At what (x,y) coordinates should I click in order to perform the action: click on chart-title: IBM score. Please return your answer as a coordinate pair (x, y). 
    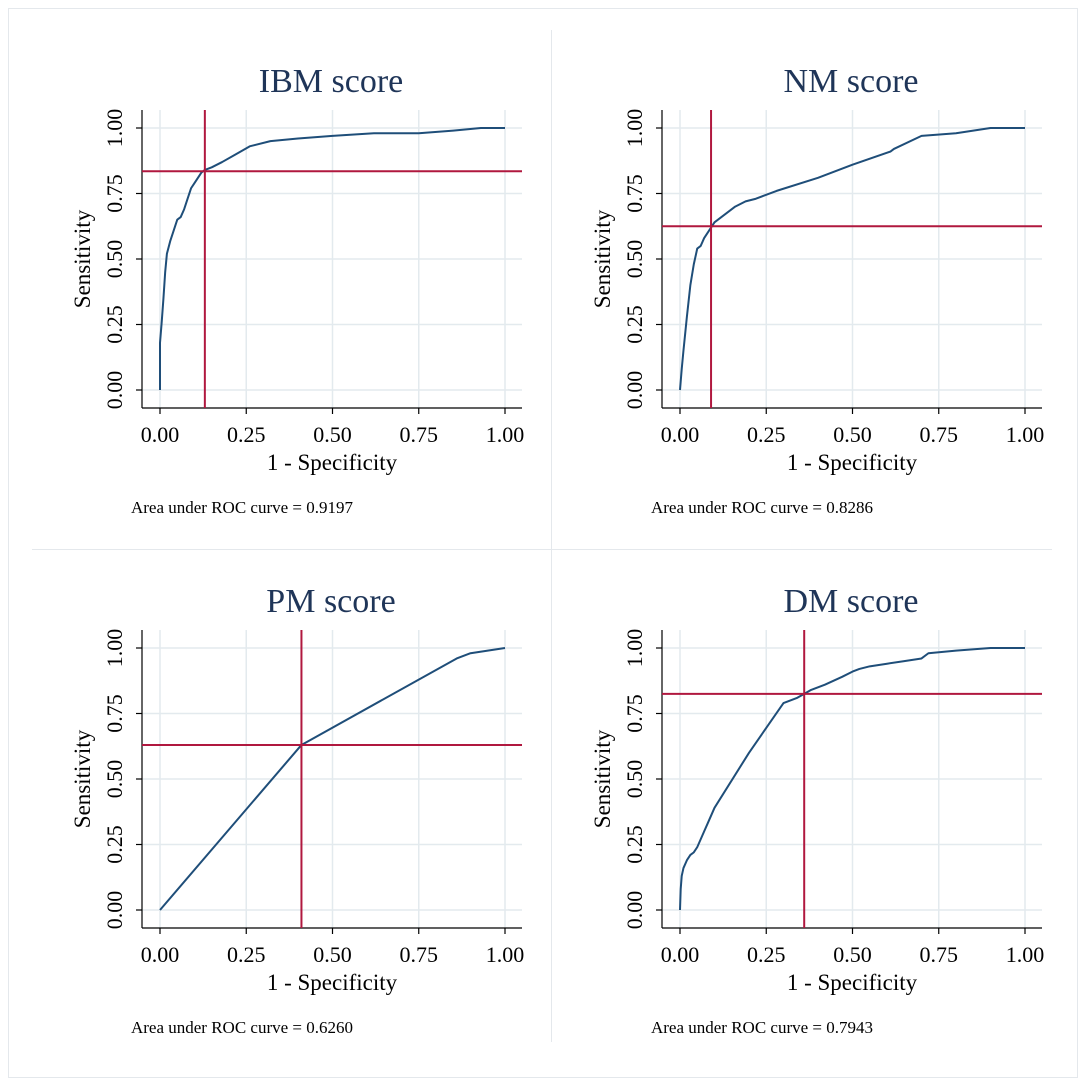
    Looking at the image, I should click on (331, 81).